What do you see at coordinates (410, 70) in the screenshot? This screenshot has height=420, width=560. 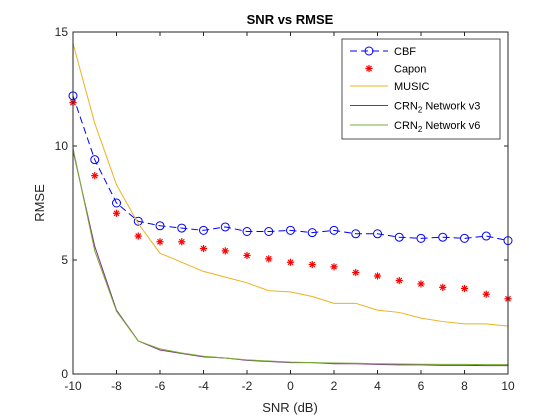 I see `legend-label: Capon` at bounding box center [410, 70].